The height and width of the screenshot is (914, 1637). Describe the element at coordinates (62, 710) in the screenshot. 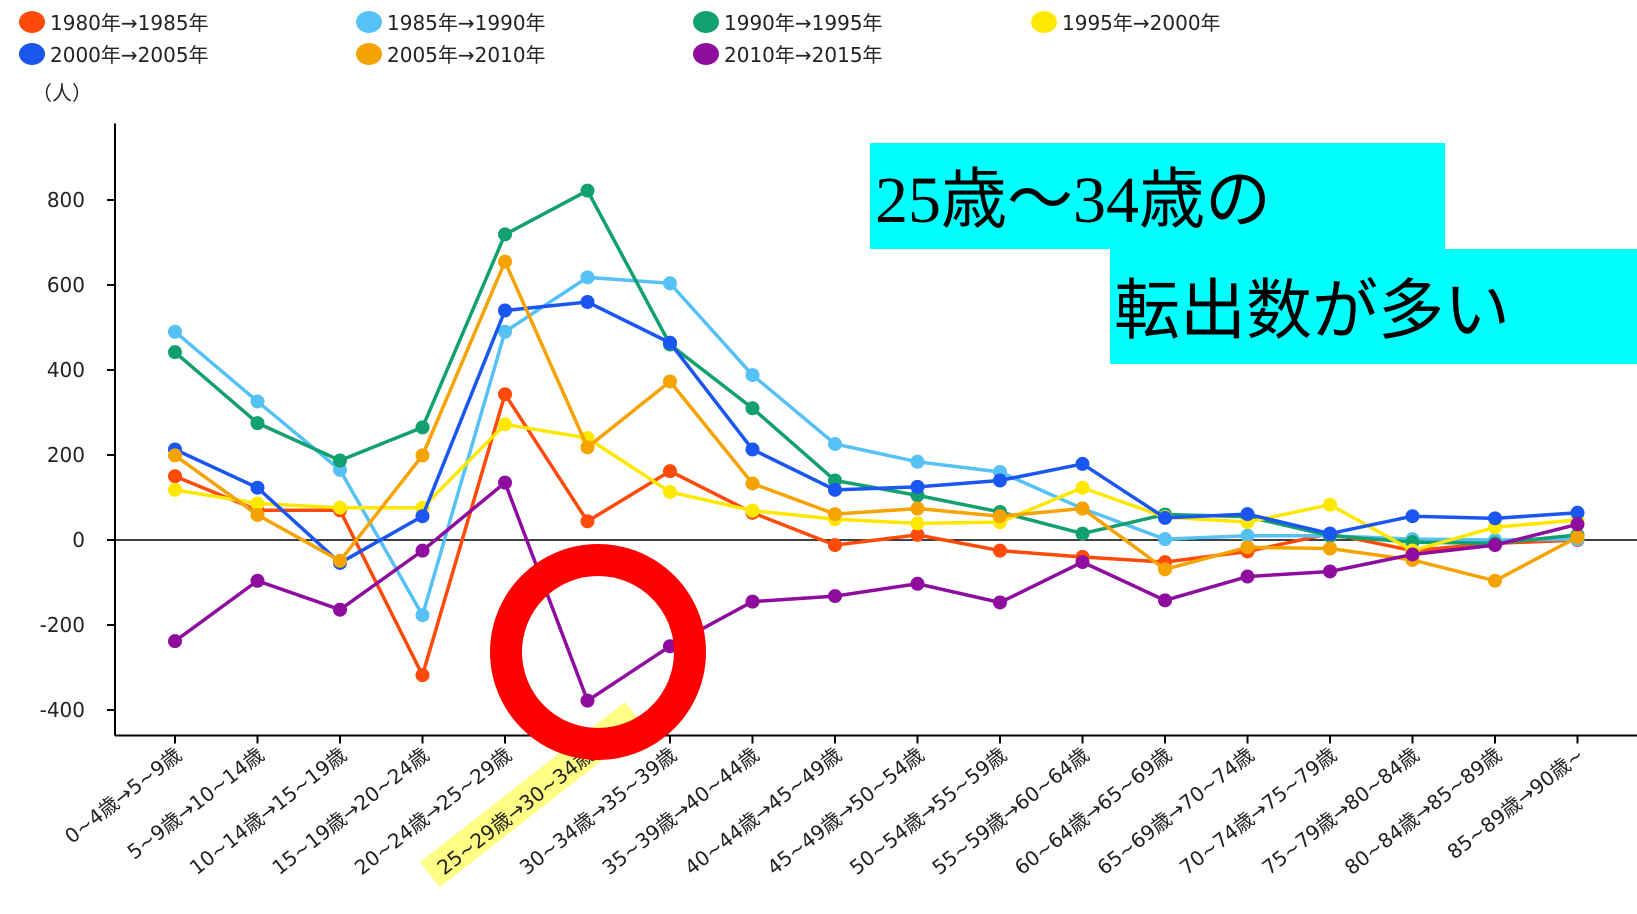

I see `y-tick-label: -400` at that location.